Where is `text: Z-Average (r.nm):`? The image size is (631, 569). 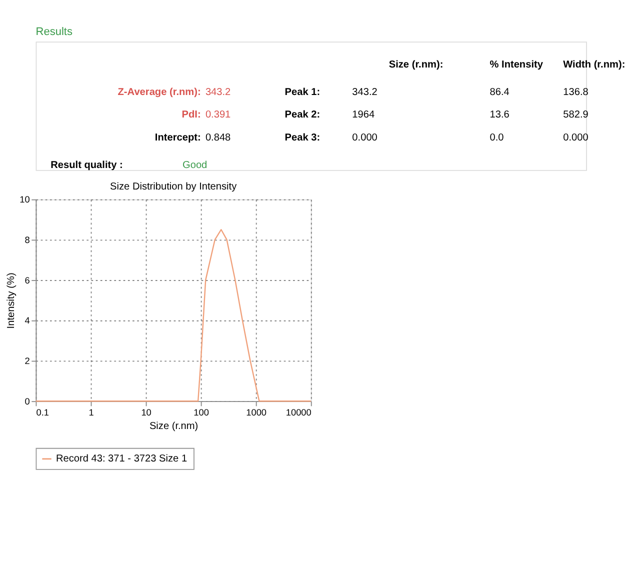
text: Z-Average (r.nm): is located at coordinates (159, 92).